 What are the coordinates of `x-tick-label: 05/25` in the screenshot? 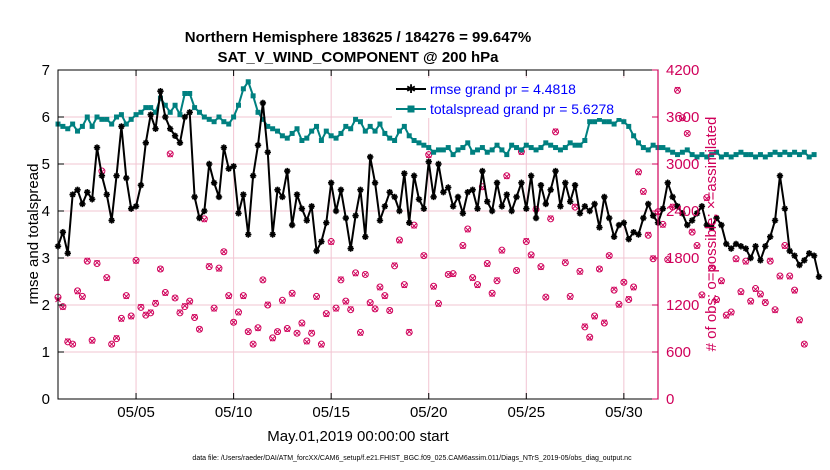 It's located at (527, 412).